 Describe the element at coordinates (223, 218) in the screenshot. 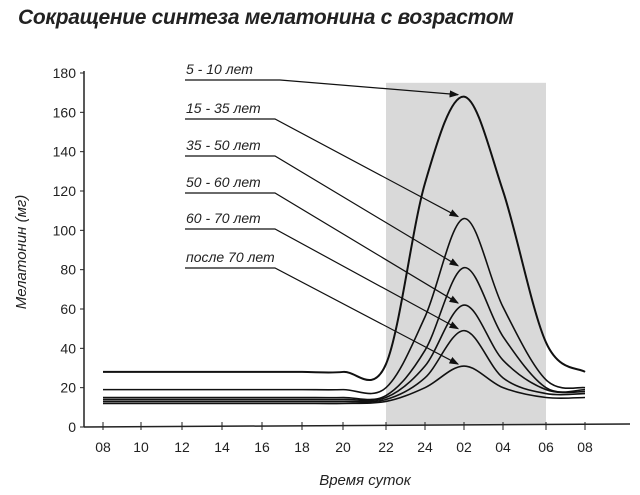

I see `legend-label: 60 - 70 лет` at that location.